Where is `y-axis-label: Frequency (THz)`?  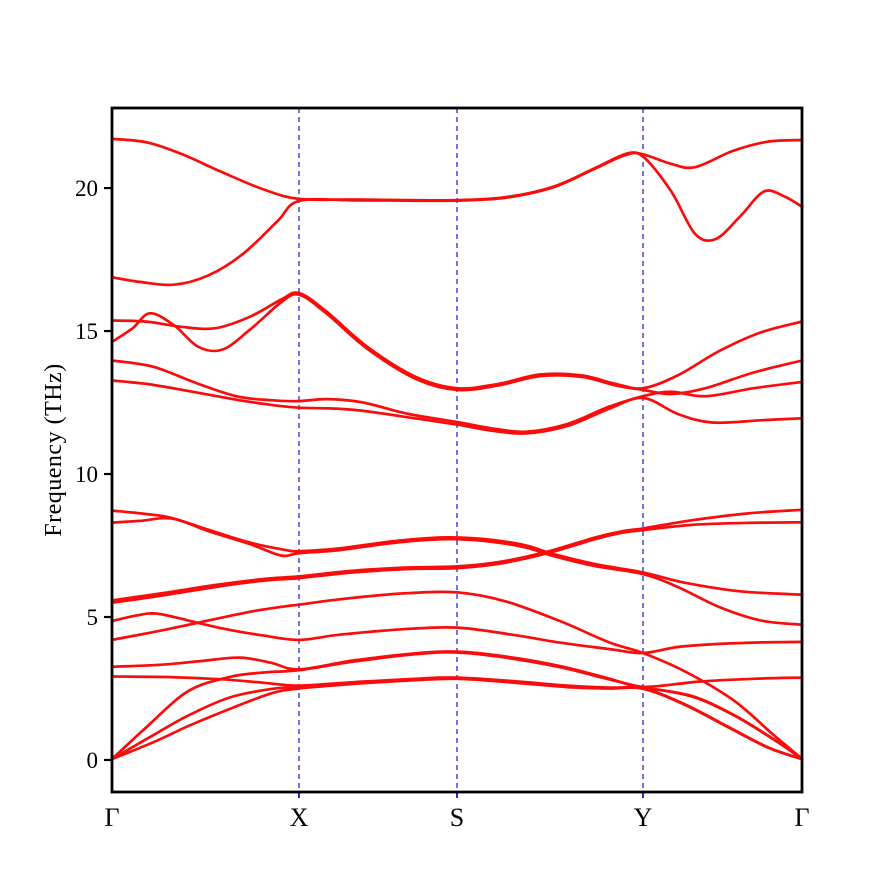 y-axis-label: Frequency (THz) is located at coordinates (54, 450).